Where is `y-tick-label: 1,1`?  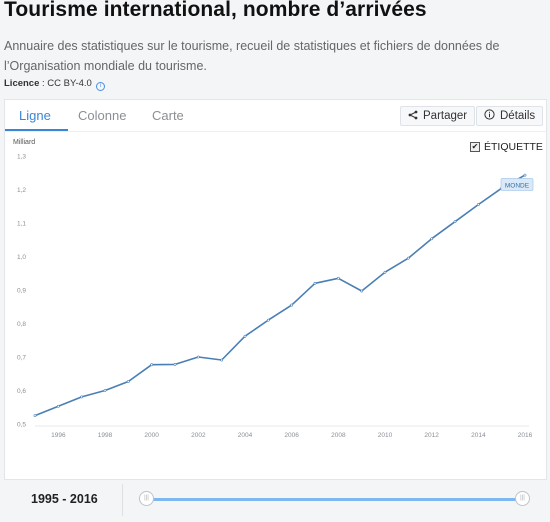
y-tick-label: 1,1 is located at coordinates (21, 224).